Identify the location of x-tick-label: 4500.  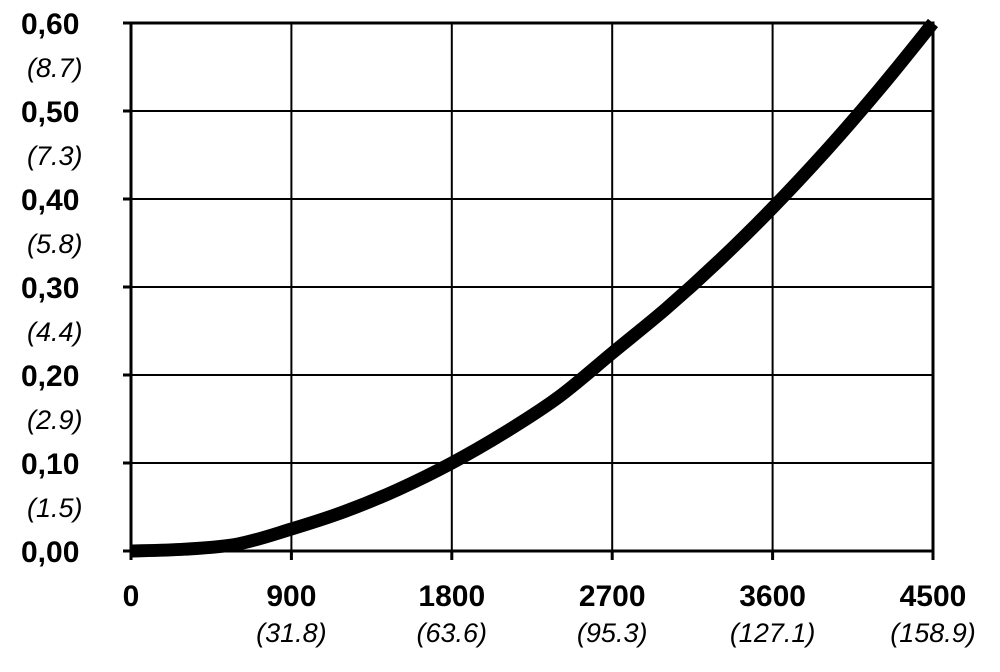
(933, 596).